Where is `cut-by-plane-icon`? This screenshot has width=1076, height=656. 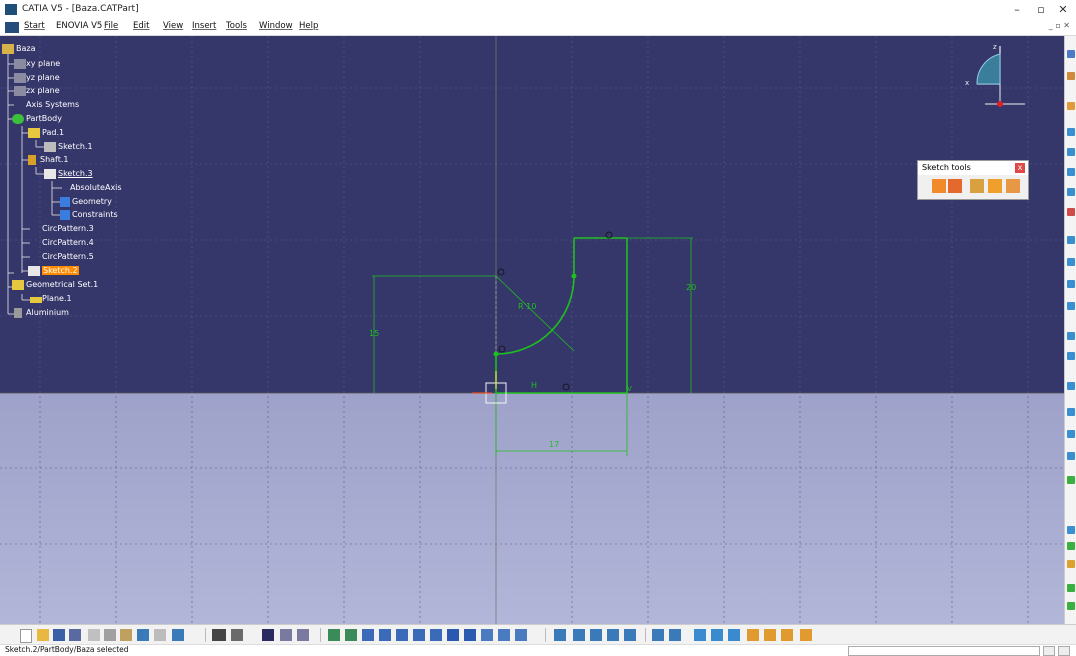
cut-by-plane-icon is located at coordinates (658, 635).